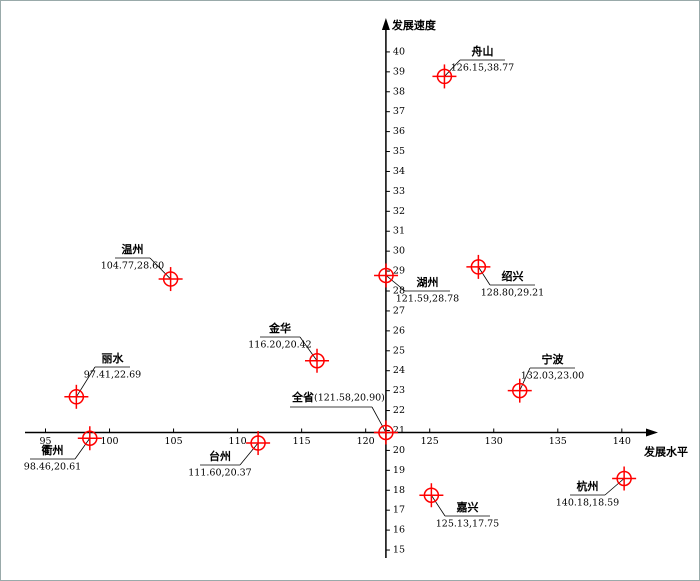 The image size is (700, 581). I want to click on x-tick-label: 120, so click(366, 441).